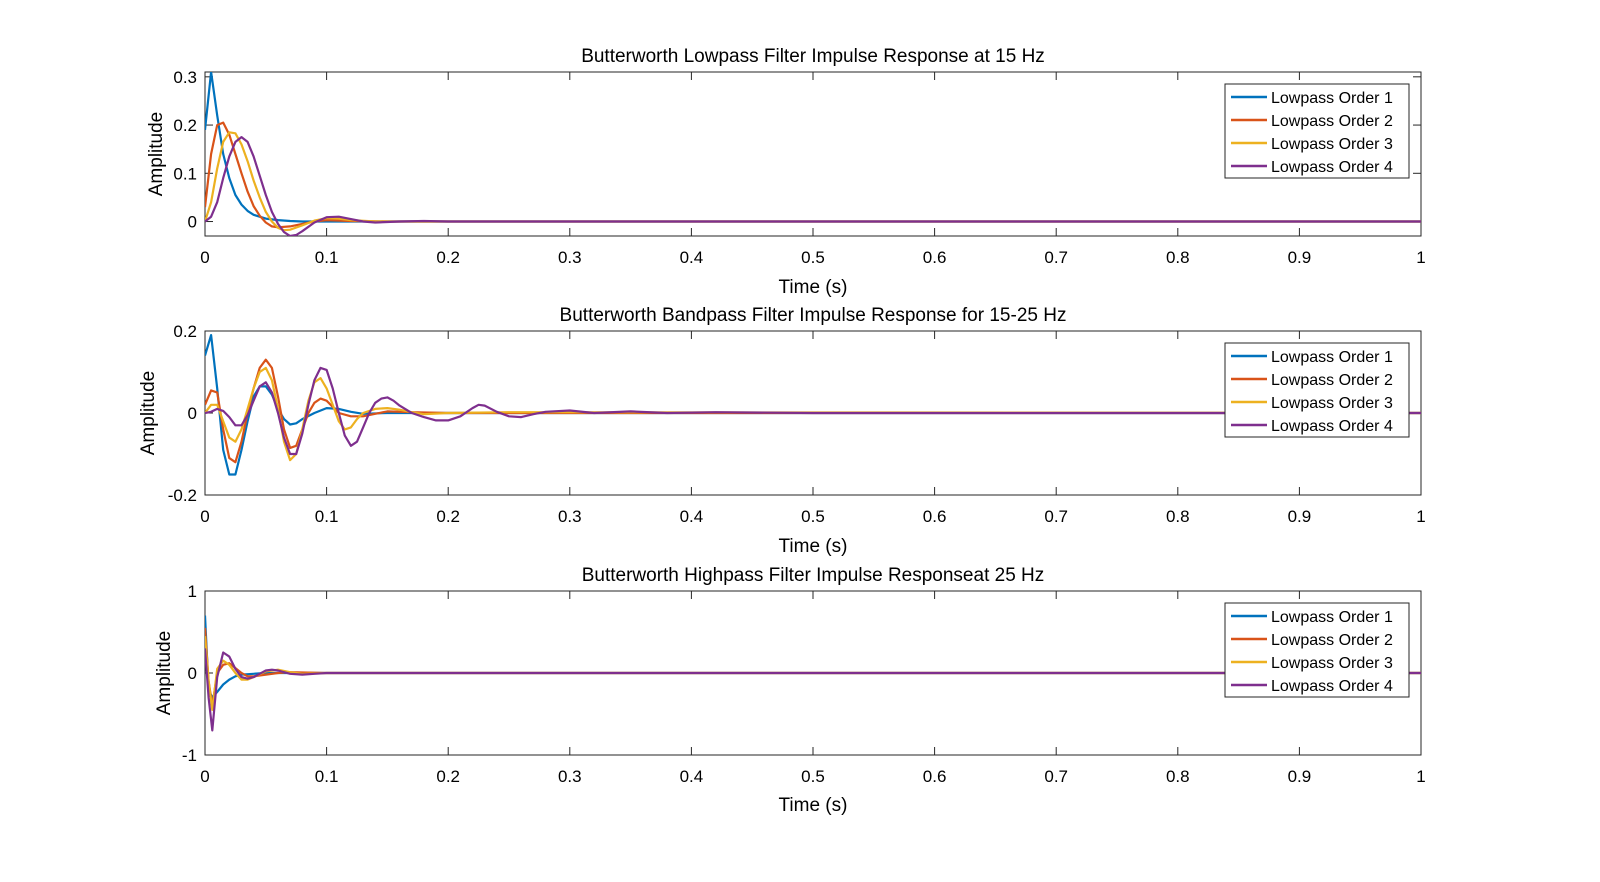 The image size is (1600, 882). I want to click on y-tick-label: 1, so click(192, 591).